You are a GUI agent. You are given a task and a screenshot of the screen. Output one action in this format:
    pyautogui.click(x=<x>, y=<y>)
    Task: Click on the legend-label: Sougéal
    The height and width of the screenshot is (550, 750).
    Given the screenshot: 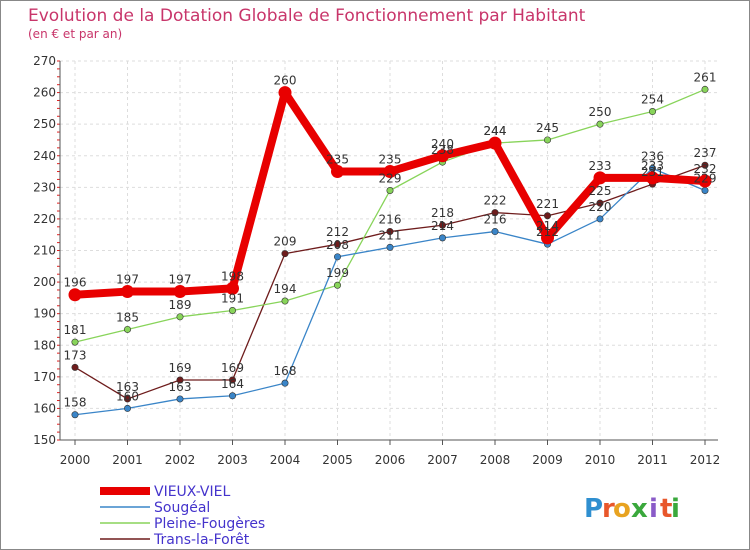 What is the action you would take?
    pyautogui.click(x=182, y=508)
    